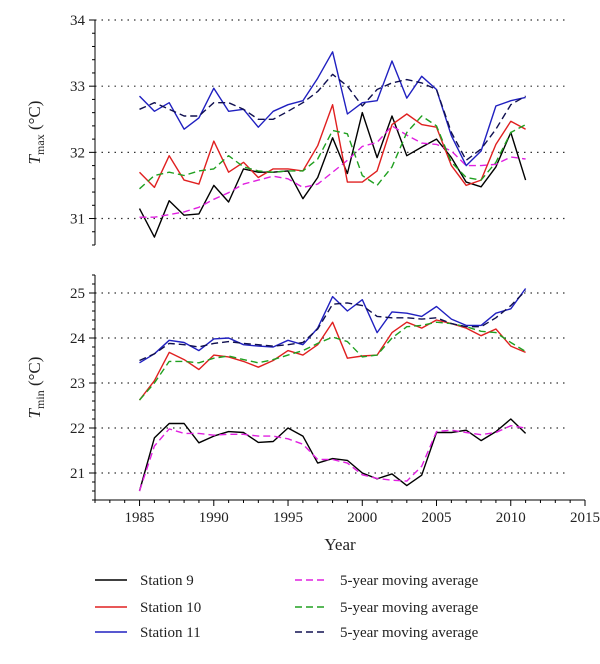 Image resolution: width=600 pixels, height=664 pixels. Describe the element at coordinates (77, 384) in the screenshot. I see `y-tick-label: 23` at that location.